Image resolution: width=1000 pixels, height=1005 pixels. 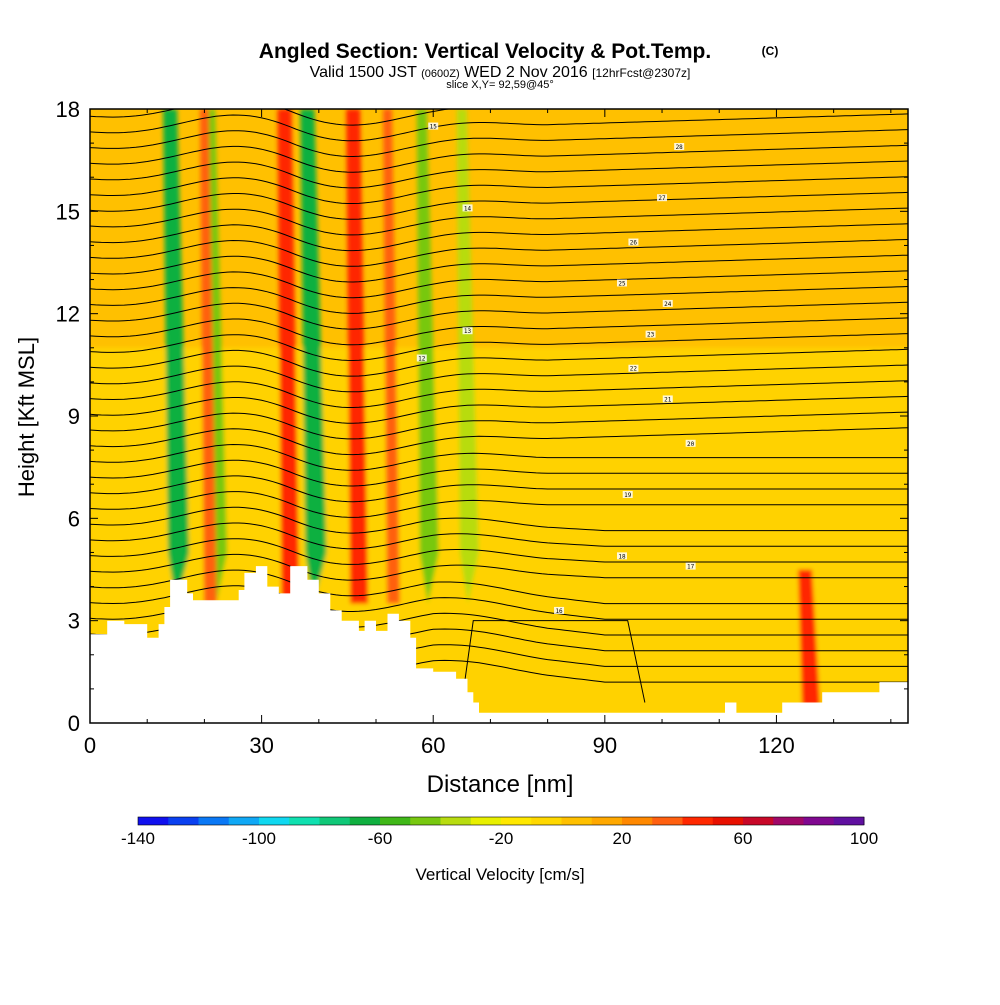 What do you see at coordinates (628, 495) in the screenshot?
I see `svg-text: 19` at bounding box center [628, 495].